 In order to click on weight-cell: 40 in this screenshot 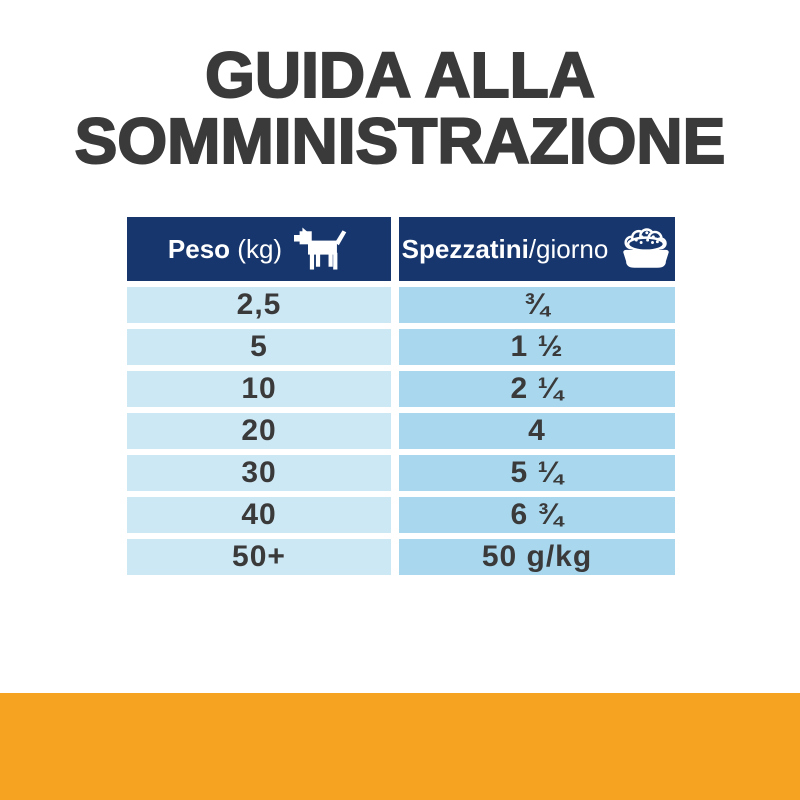, I will do `click(259, 515)`.